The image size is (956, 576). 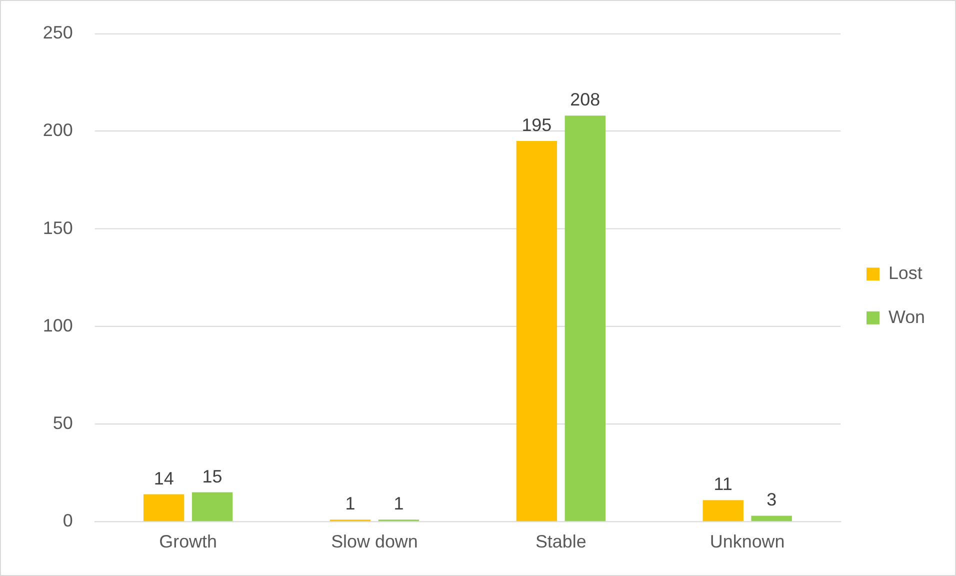 I want to click on y-tick-label: 0, so click(x=67, y=520).